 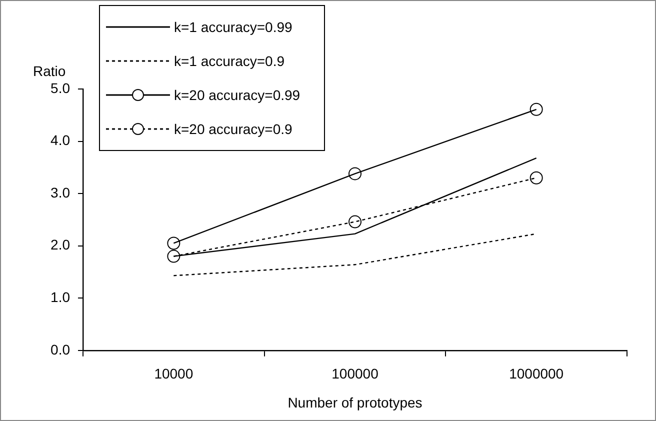 What do you see at coordinates (536, 374) in the screenshot?
I see `x-tick-label: 1000000` at bounding box center [536, 374].